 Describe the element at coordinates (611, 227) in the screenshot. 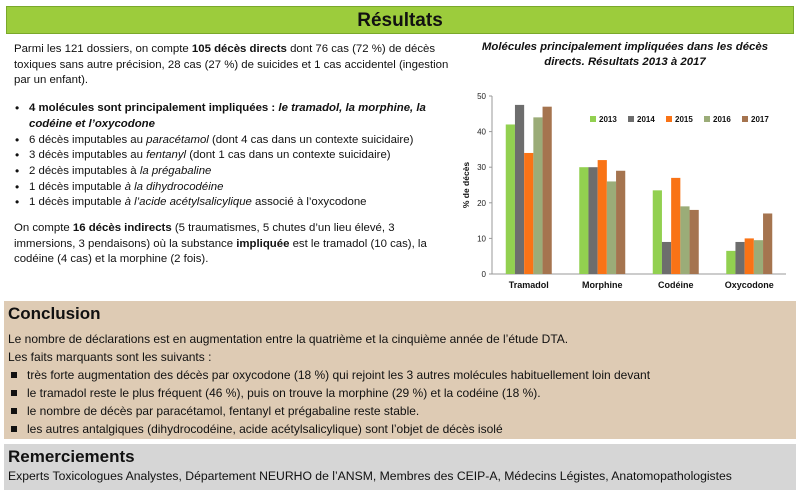

I see `bar-morphine-2016` at that location.